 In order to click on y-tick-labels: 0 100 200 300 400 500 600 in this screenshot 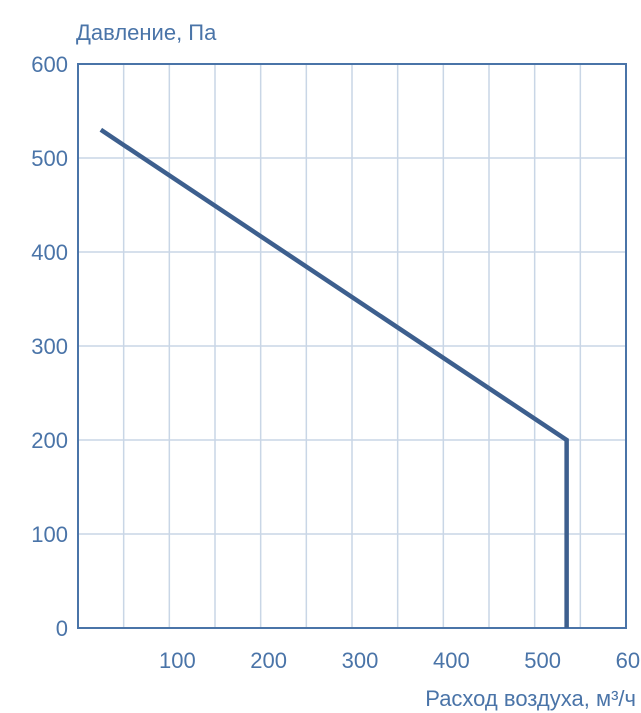, I will do `click(49, 346)`.